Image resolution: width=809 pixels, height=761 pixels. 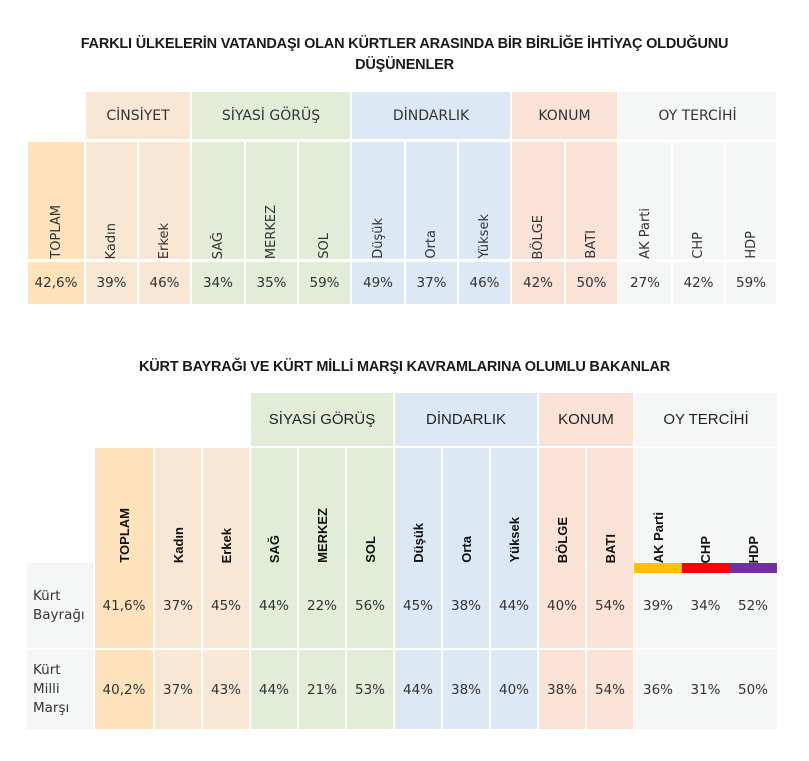 I want to click on value-cell: 31%, so click(x=705, y=689).